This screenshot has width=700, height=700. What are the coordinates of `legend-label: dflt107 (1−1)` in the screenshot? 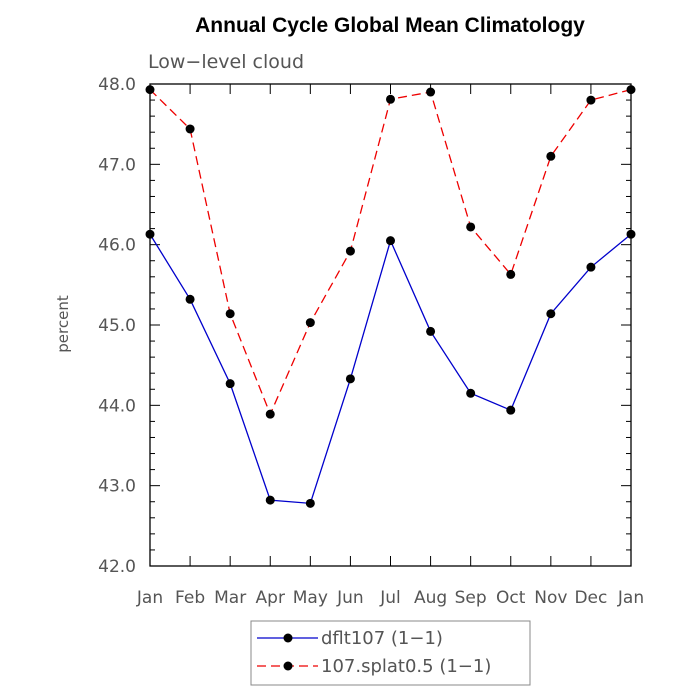 It's located at (382, 638).